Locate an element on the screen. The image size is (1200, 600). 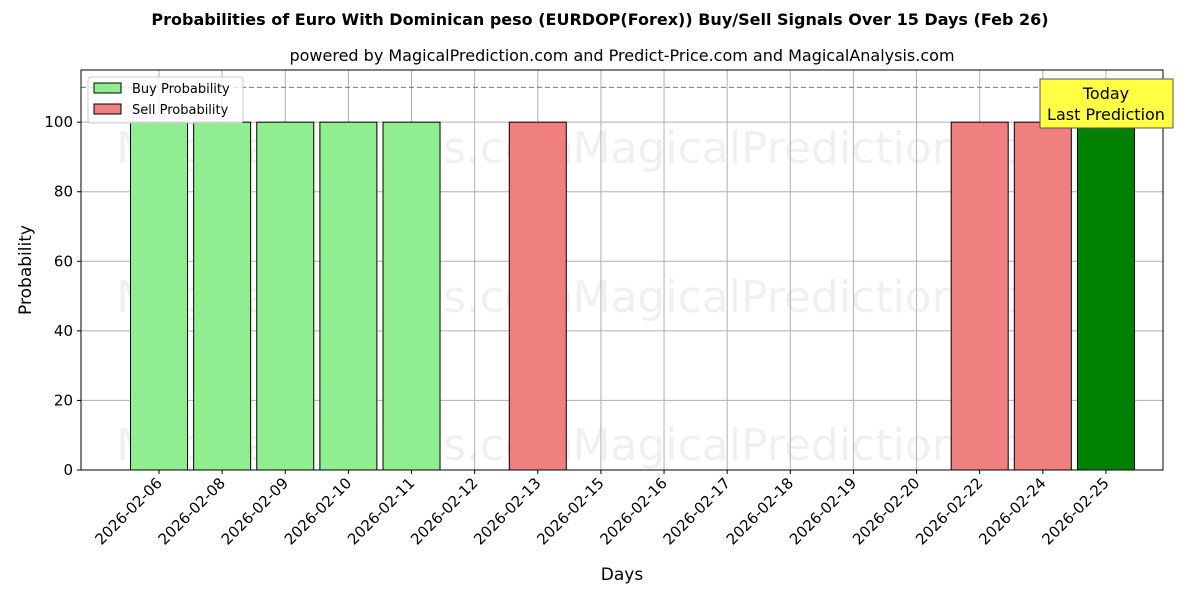
svg-text: 60 is located at coordinates (63, 261).